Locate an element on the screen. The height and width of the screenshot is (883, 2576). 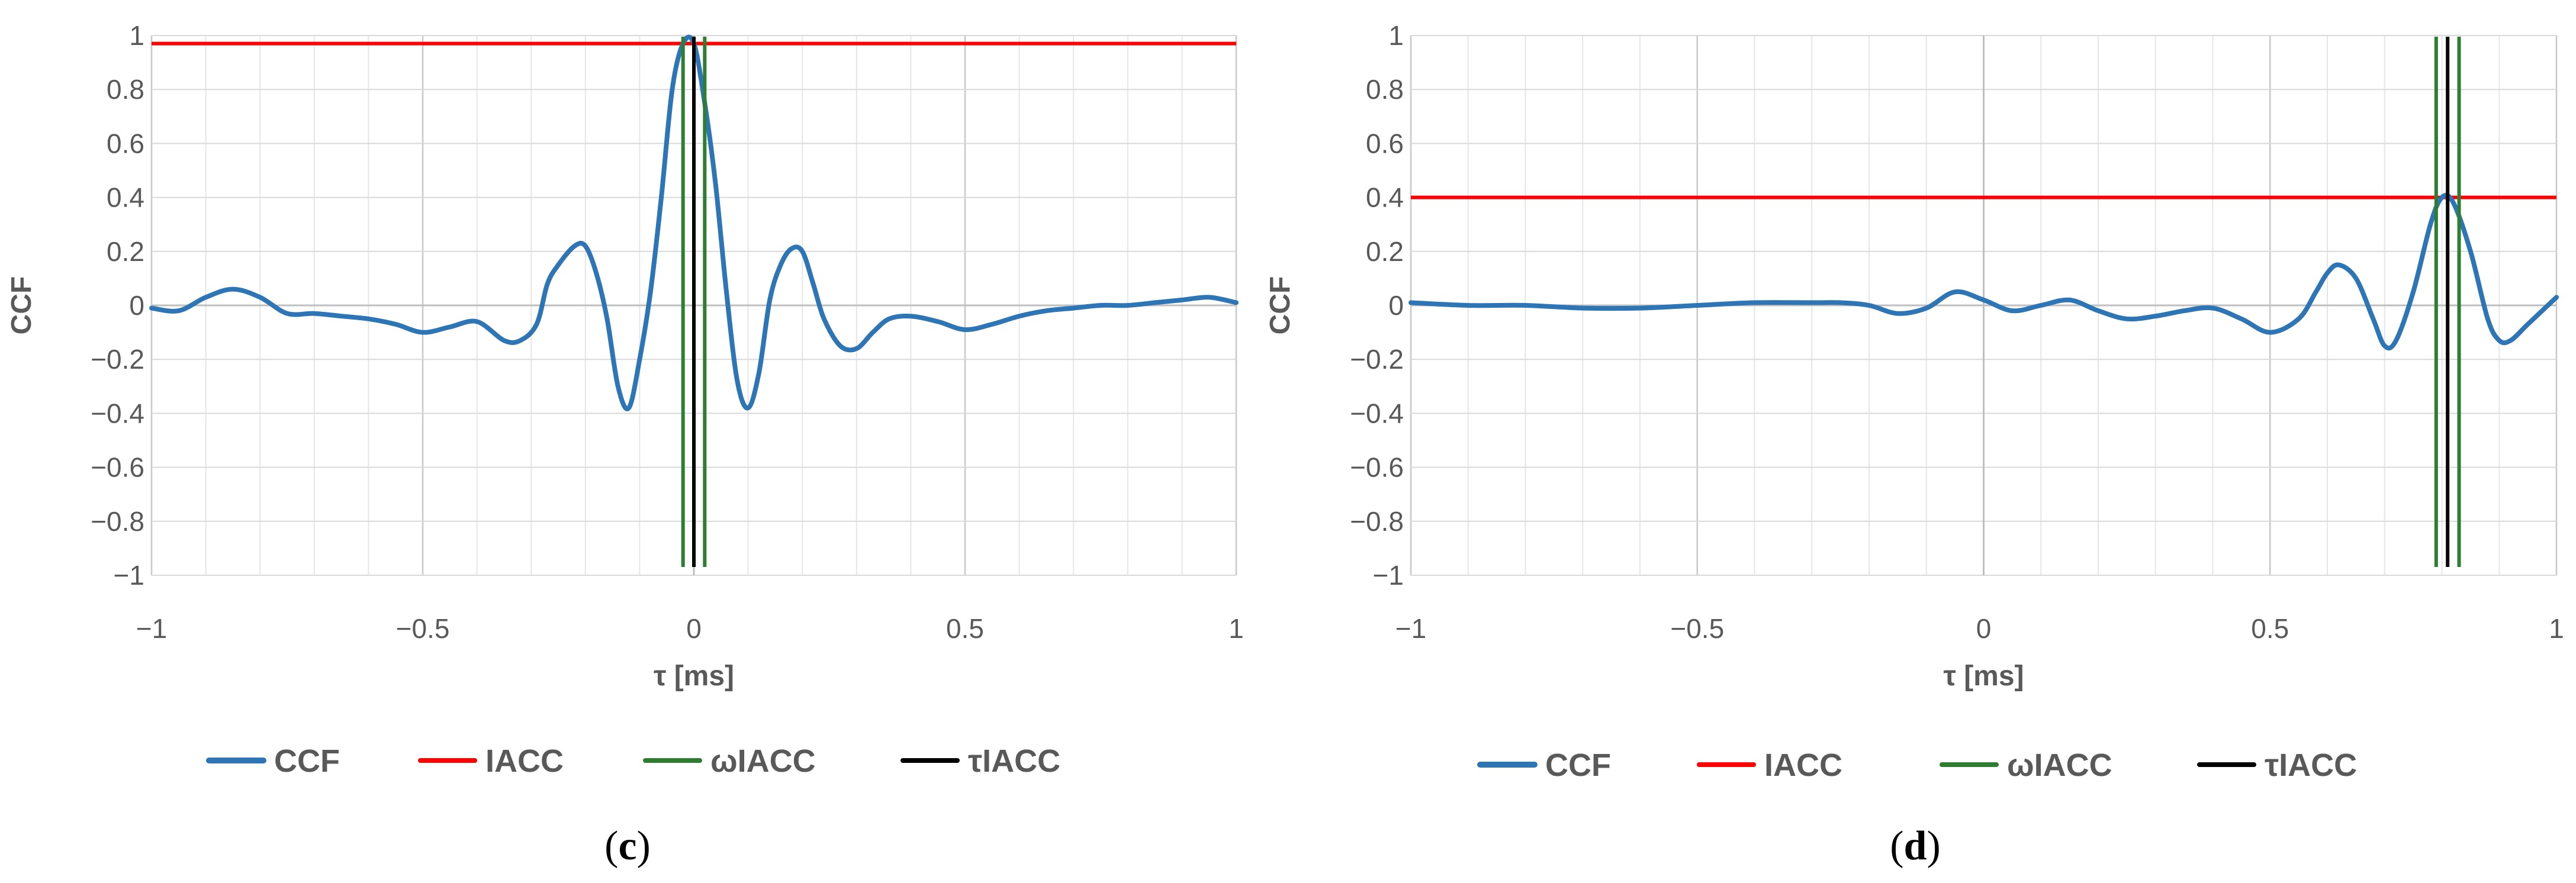
panel-label-letter: d is located at coordinates (1915, 846).